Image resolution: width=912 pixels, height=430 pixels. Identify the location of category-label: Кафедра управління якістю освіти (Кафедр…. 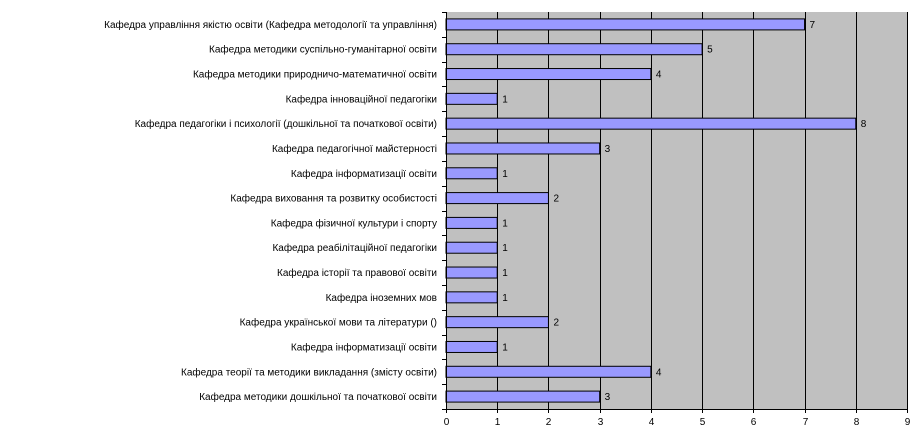
(270, 25).